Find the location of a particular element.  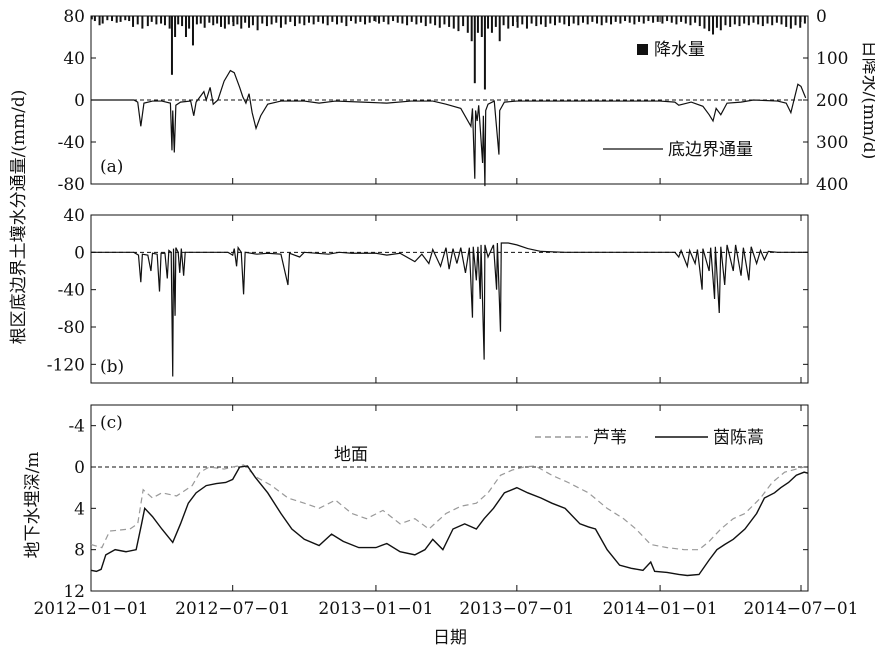

panel-c-ytick-label-2: 4 is located at coordinates (79, 509).